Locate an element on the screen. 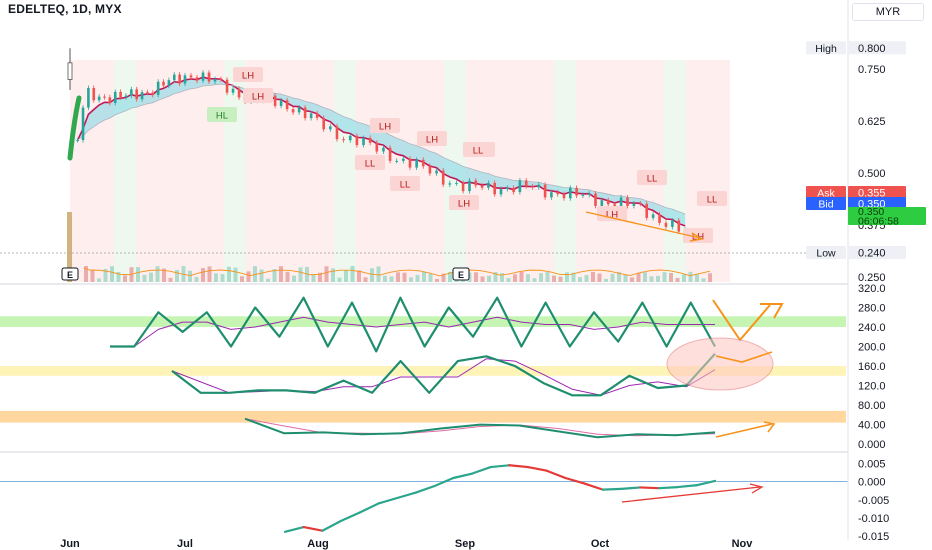  price-tick-label: 0.500 is located at coordinates (872, 174).